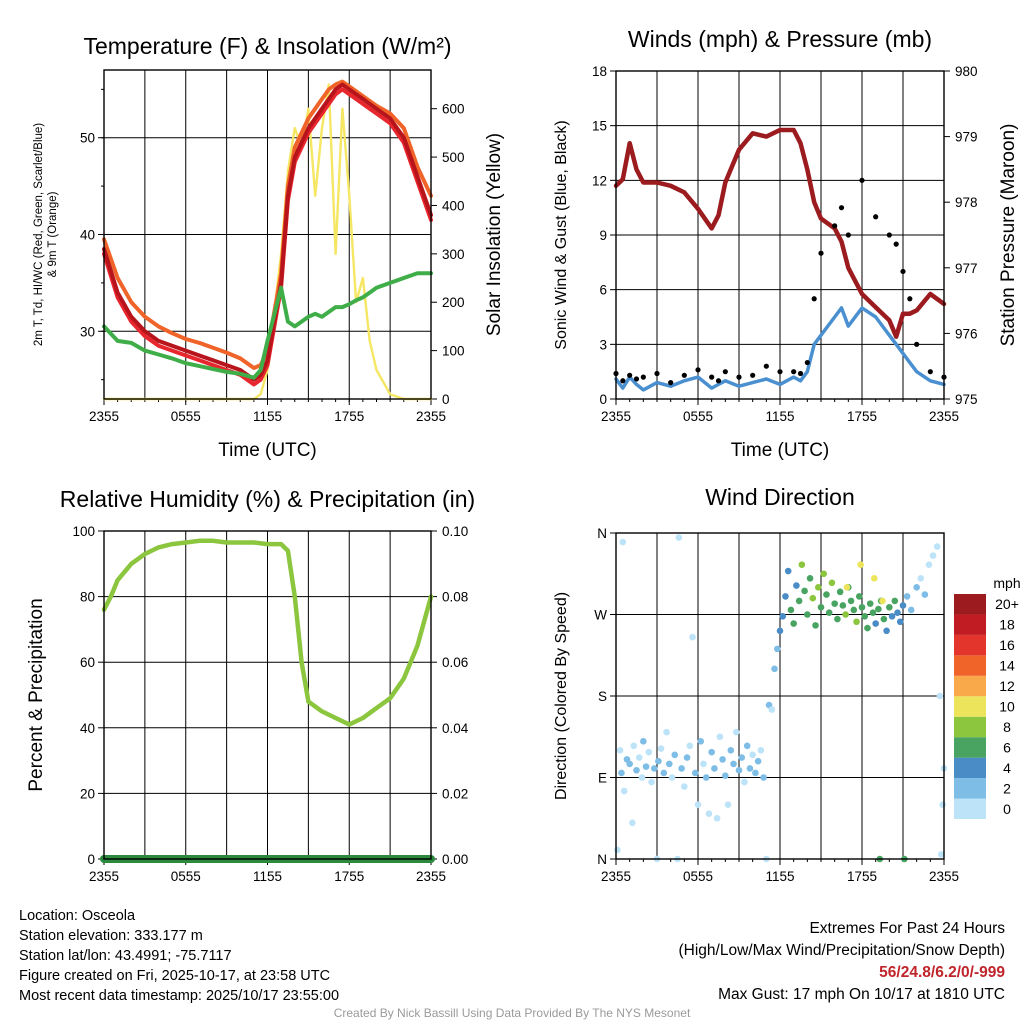  I want to click on series-2m-t, so click(267, 232).